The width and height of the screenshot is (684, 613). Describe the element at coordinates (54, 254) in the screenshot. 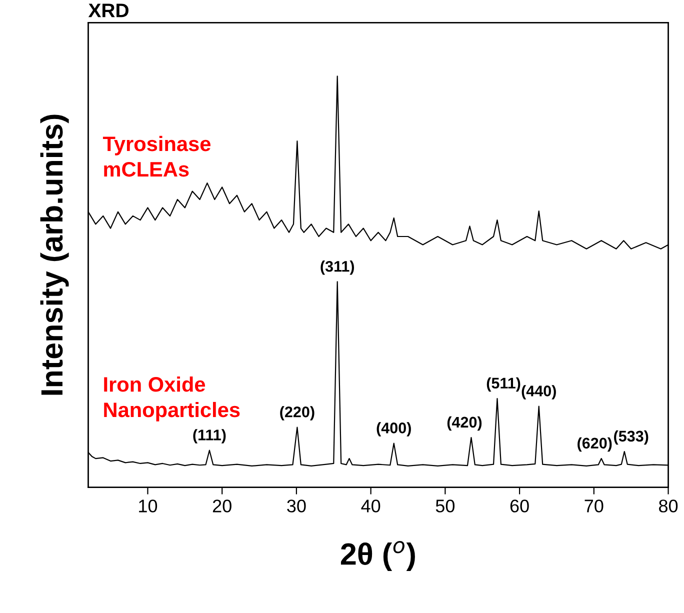

I see `y-axis-title: Intensity (arb.units)` at that location.